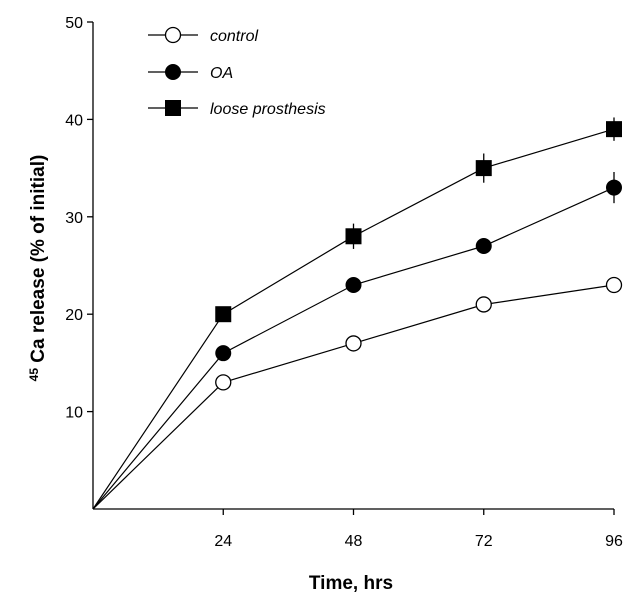 The width and height of the screenshot is (633, 596). Describe the element at coordinates (614, 541) in the screenshot. I see `x-tick-label: 96` at that location.